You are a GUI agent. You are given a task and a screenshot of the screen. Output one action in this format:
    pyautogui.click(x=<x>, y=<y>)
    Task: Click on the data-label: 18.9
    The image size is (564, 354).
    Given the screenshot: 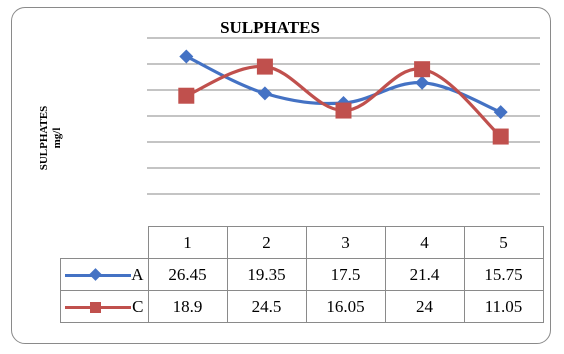 What is the action you would take?
    pyautogui.click(x=187, y=306)
    